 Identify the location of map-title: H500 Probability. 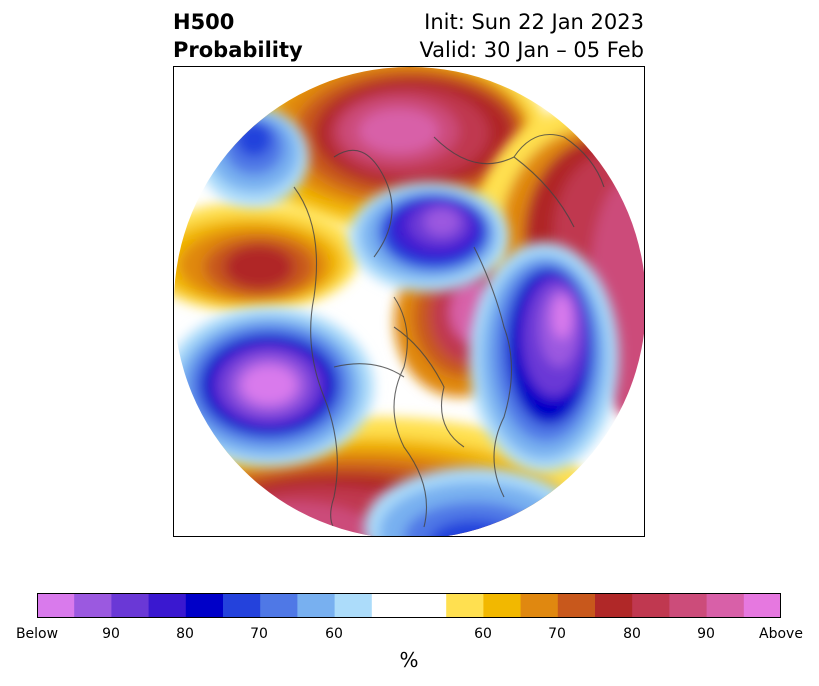
(238, 36).